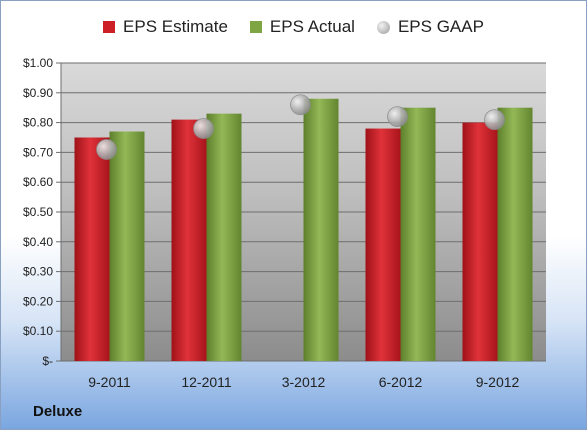 The height and width of the screenshot is (430, 587). Describe the element at coordinates (440, 26) in the screenshot. I see `legend-label-gaap: EPS GAAP` at that location.